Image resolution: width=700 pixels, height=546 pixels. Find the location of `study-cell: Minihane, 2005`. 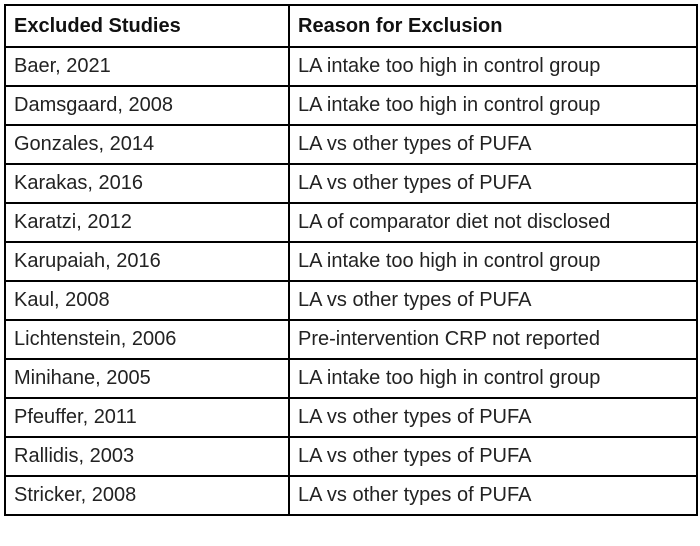

study-cell: Minihane, 2005 is located at coordinates (147, 378).